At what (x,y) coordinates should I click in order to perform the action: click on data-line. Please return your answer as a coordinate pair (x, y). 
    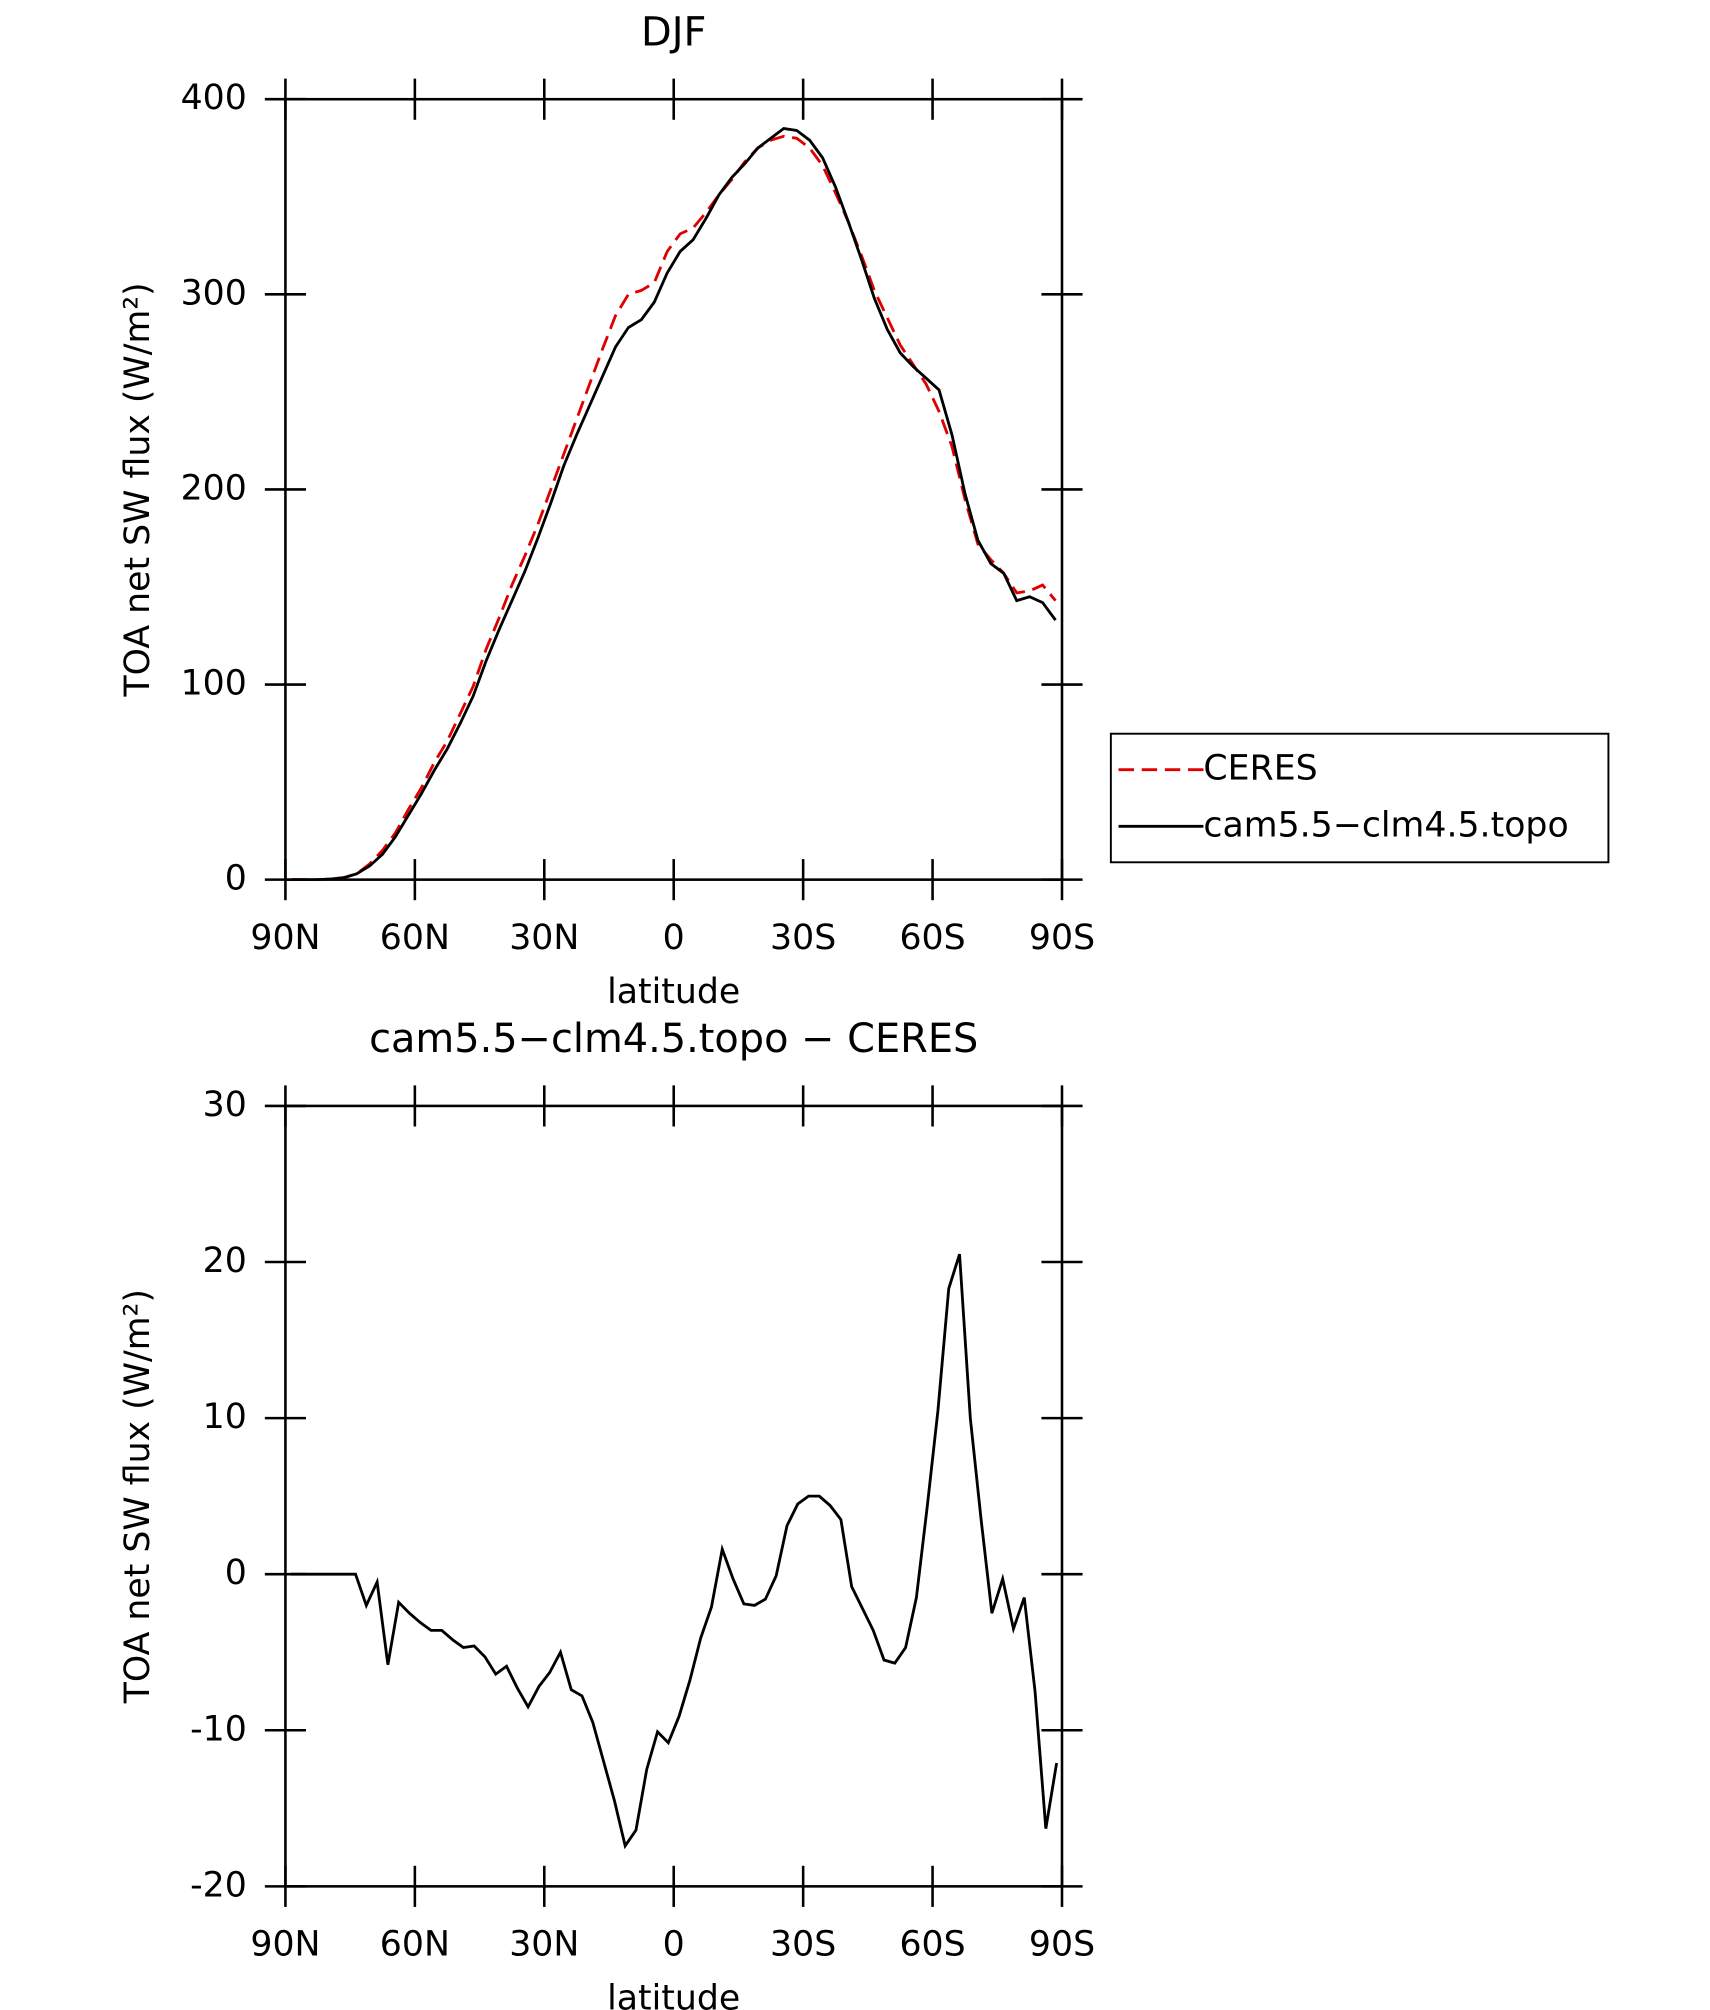
    Looking at the image, I should click on (674, 1551).